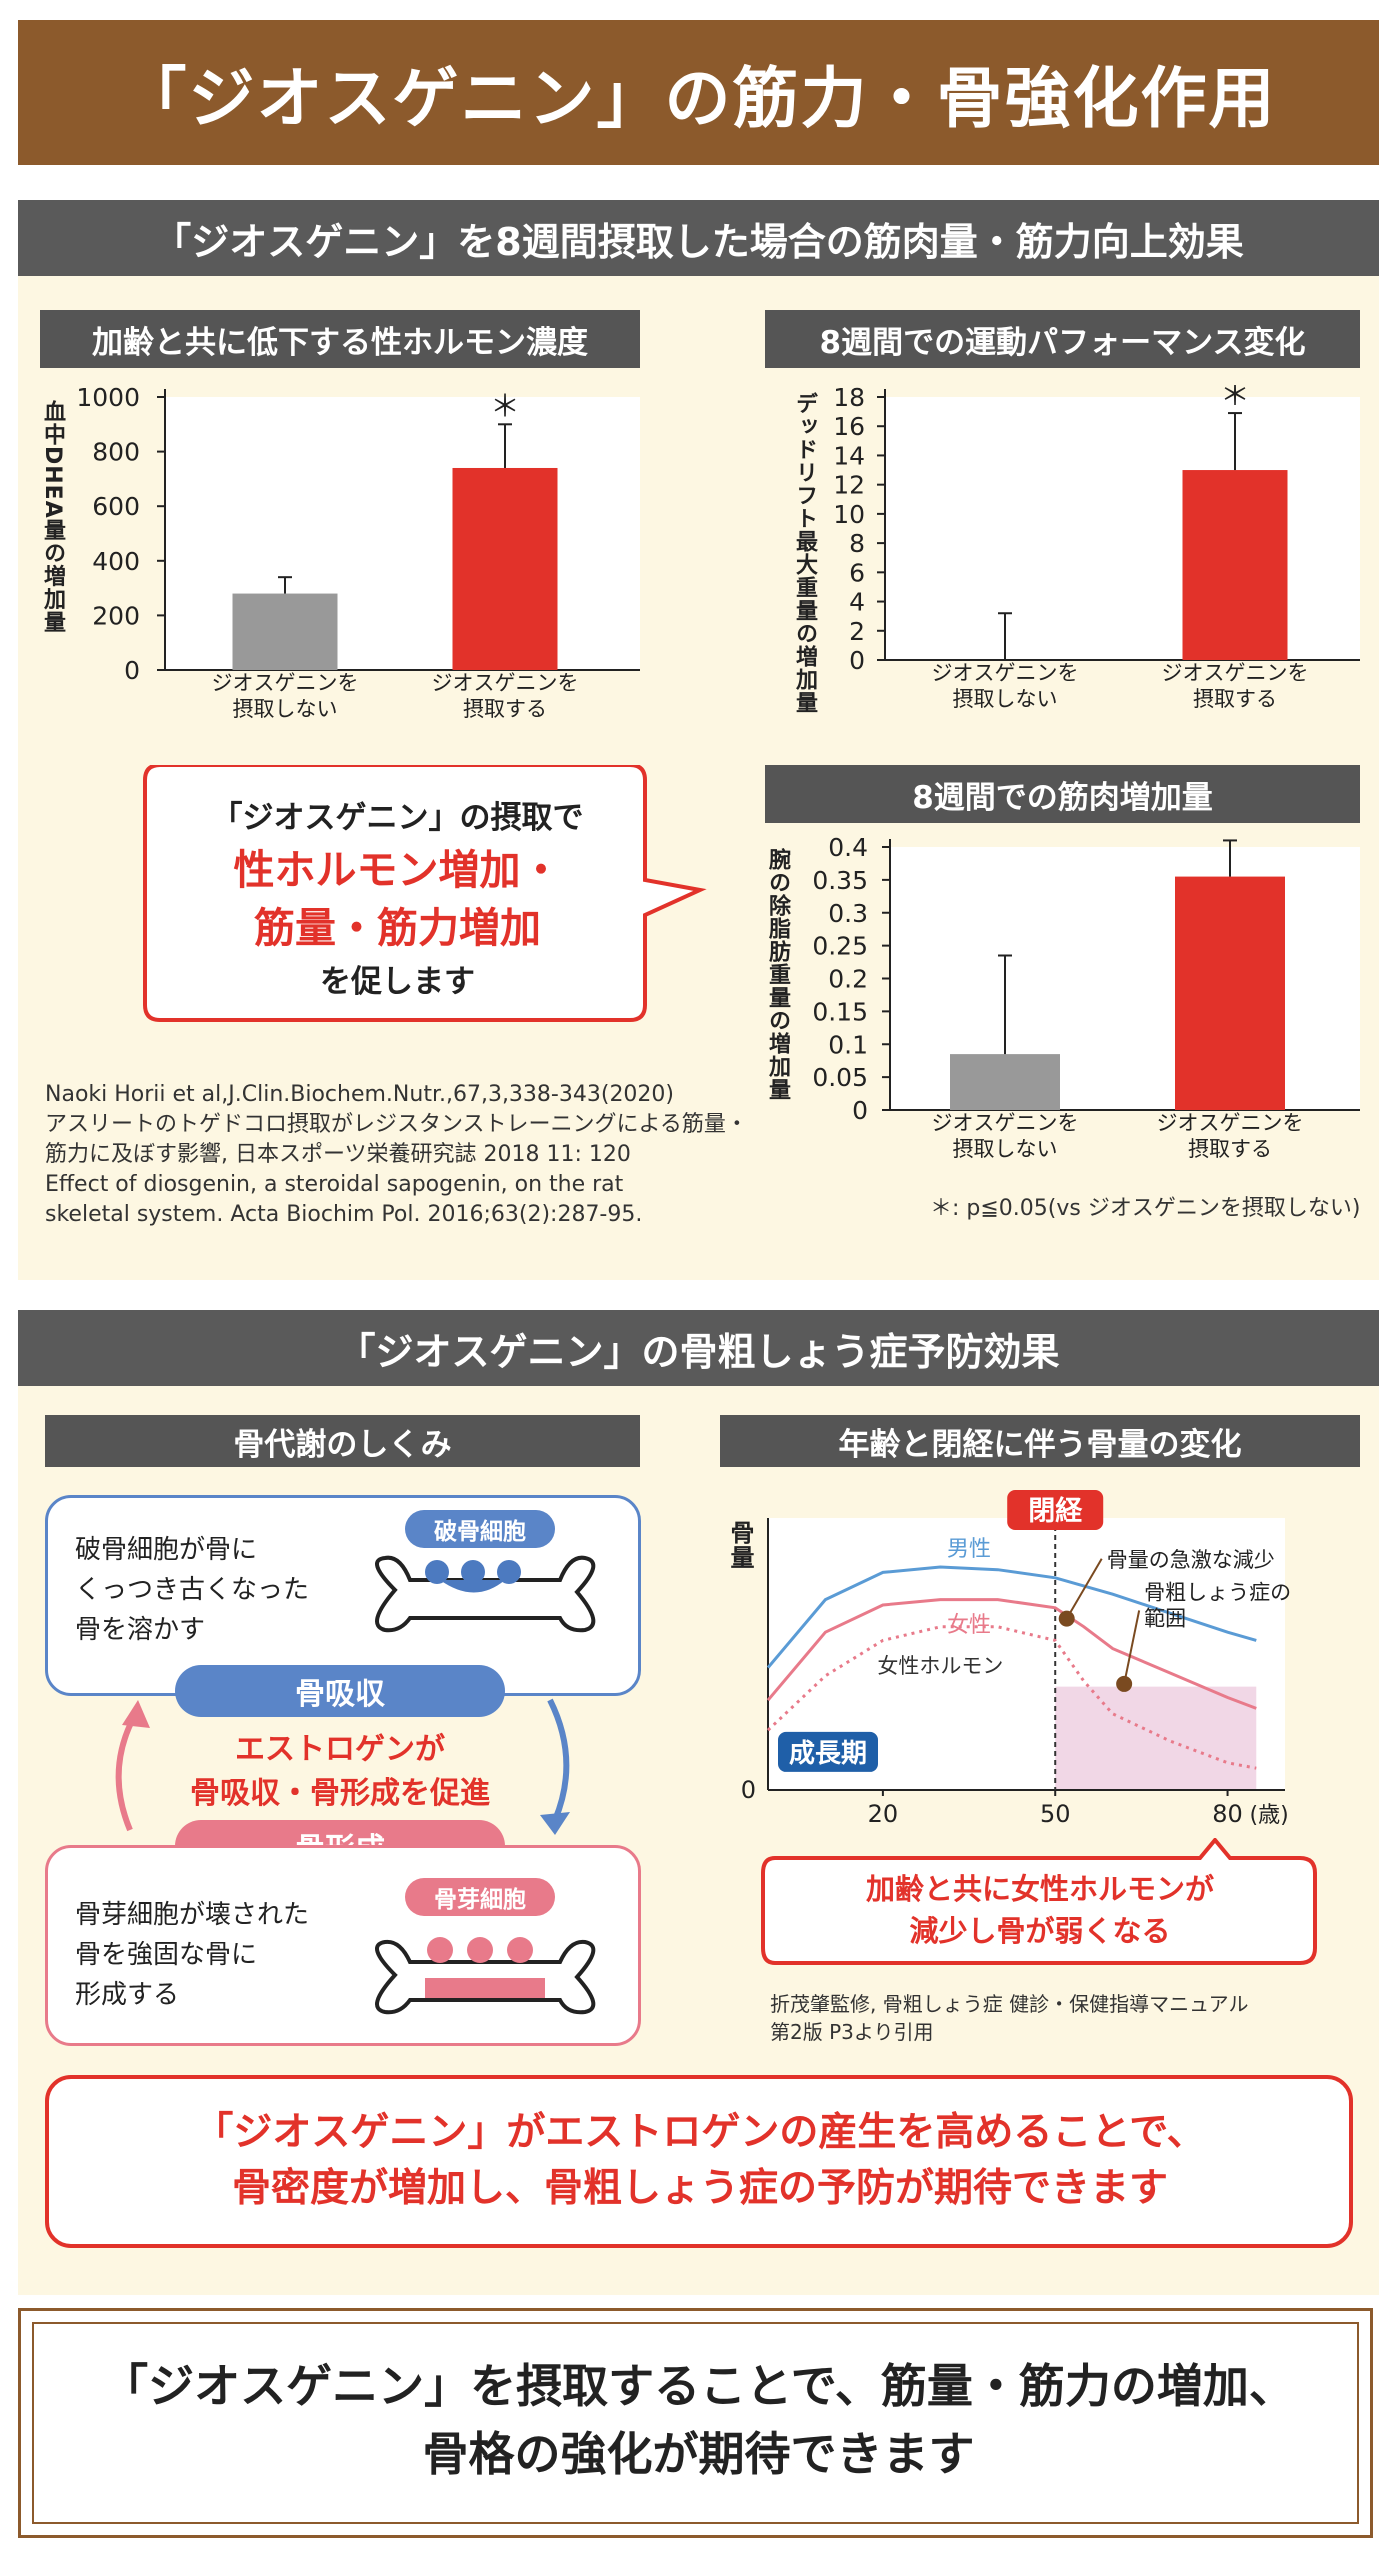  What do you see at coordinates (1227, 1814) in the screenshot?
I see `x-tick-label: 80` at bounding box center [1227, 1814].